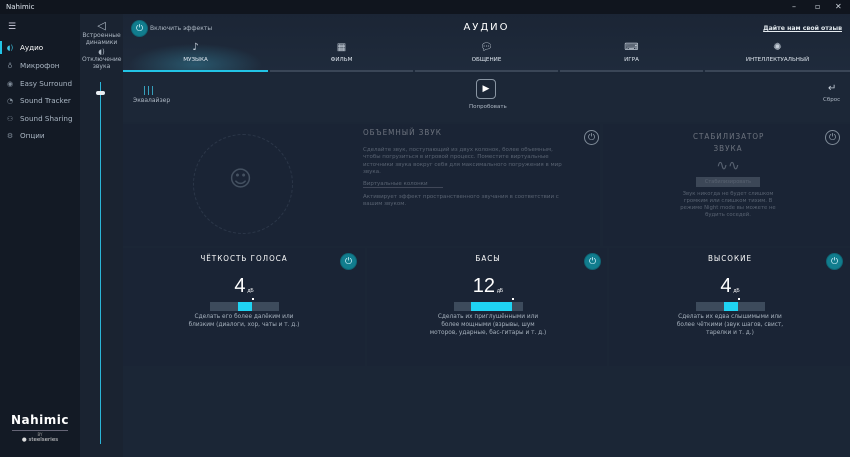 The height and width of the screenshot is (457, 850). What do you see at coordinates (45, 100) in the screenshot?
I see `sidebar-item-label: Sound Tracker` at bounding box center [45, 100].